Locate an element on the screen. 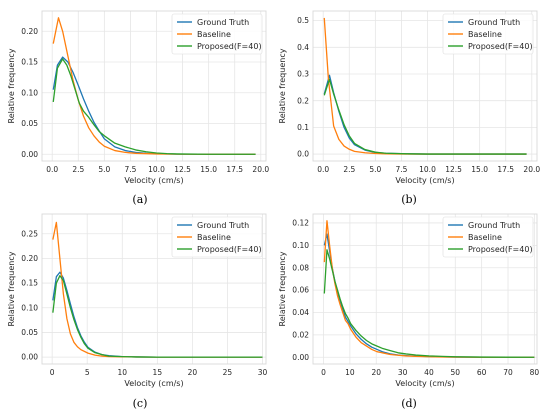 The width and height of the screenshot is (550, 416). y-tick-label: 0.12 is located at coordinates (300, 223).